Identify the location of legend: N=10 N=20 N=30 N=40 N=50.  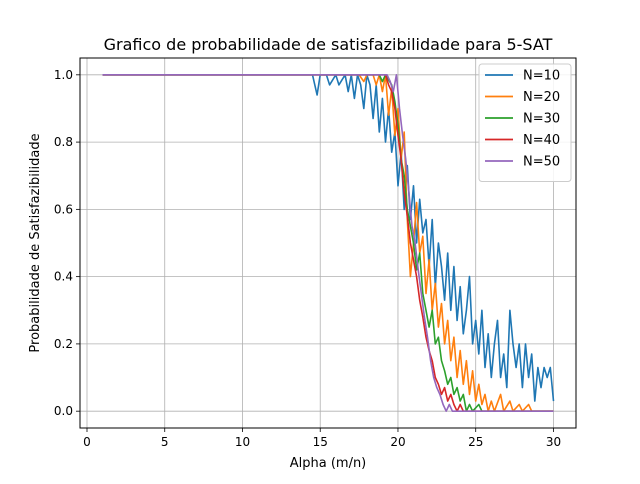
(525, 122).